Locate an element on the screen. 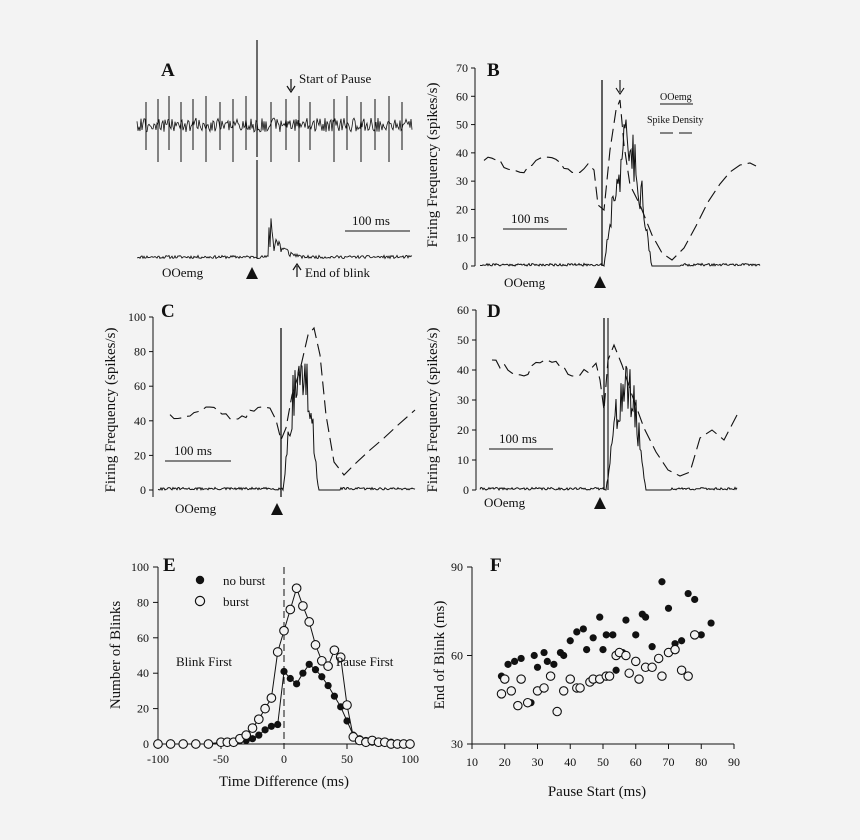 The height and width of the screenshot is (840, 860). panel-f-ticks: 10 20 30 40 50 60 70 80 90 30 60 90 is located at coordinates (595, 664).